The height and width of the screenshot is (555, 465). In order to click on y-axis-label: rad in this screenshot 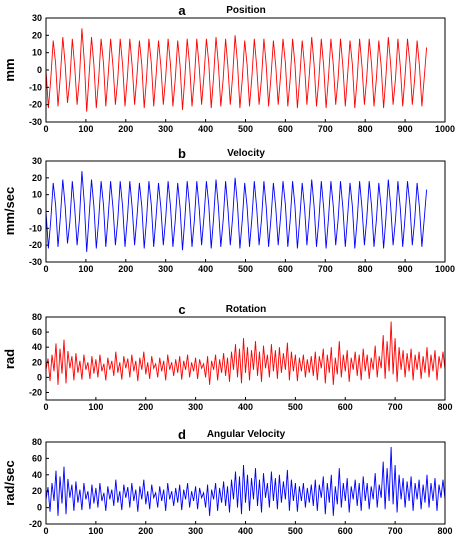, I will do `click(9, 359)`.